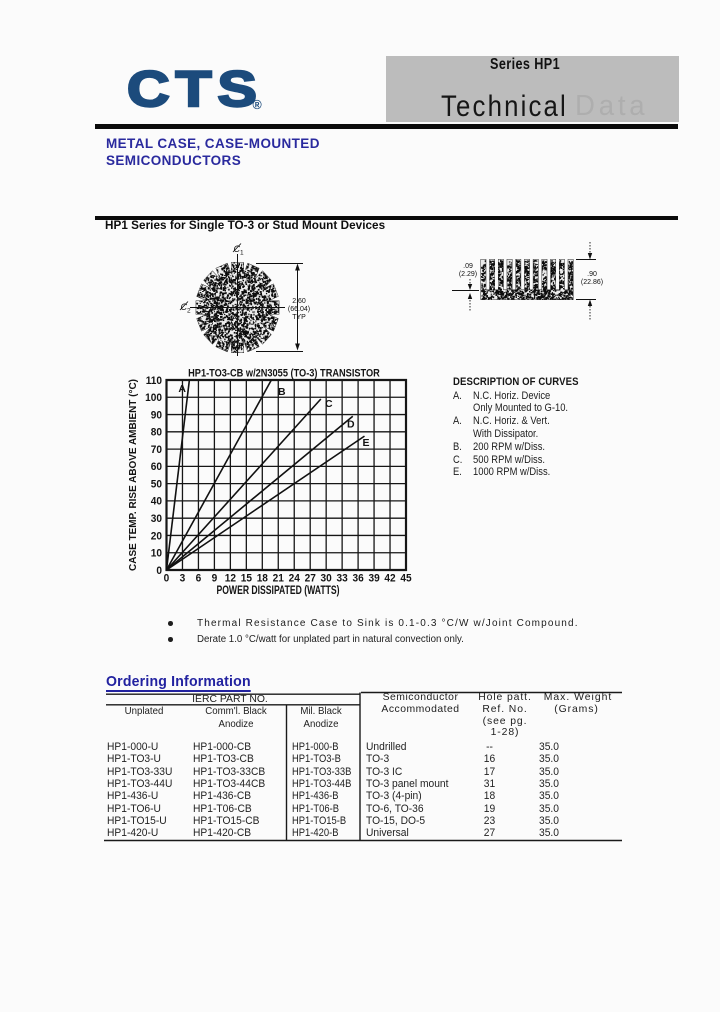  Describe the element at coordinates (156, 501) in the screenshot. I see `svg-text: 40` at that location.